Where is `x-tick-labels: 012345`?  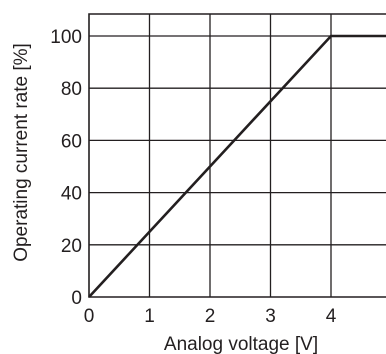
x-tick-labels: 012345 is located at coordinates (210, 316).